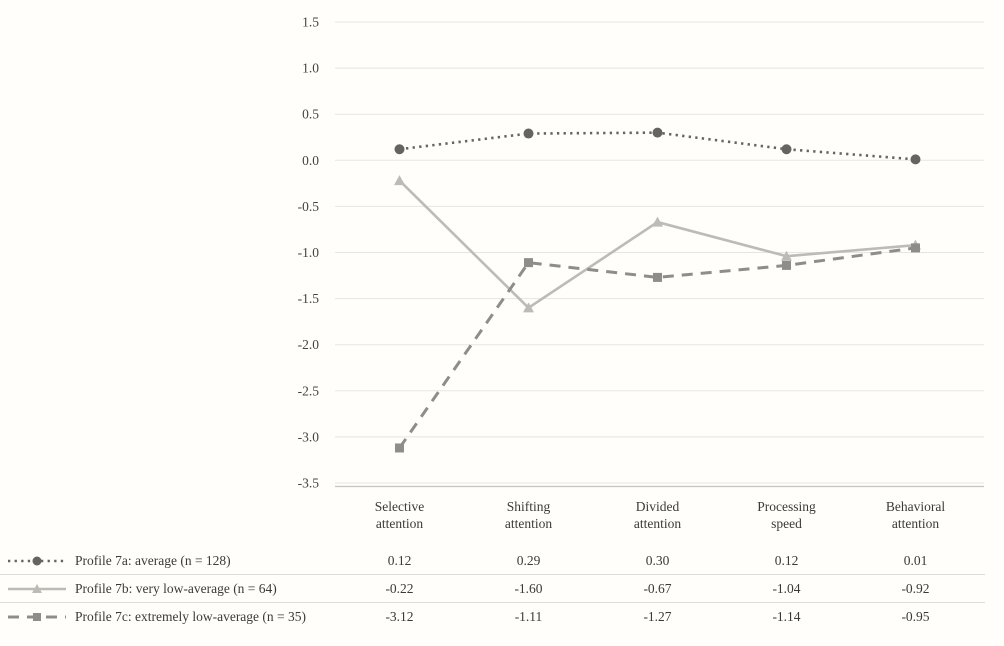  I want to click on category-line: speed, so click(786, 523).